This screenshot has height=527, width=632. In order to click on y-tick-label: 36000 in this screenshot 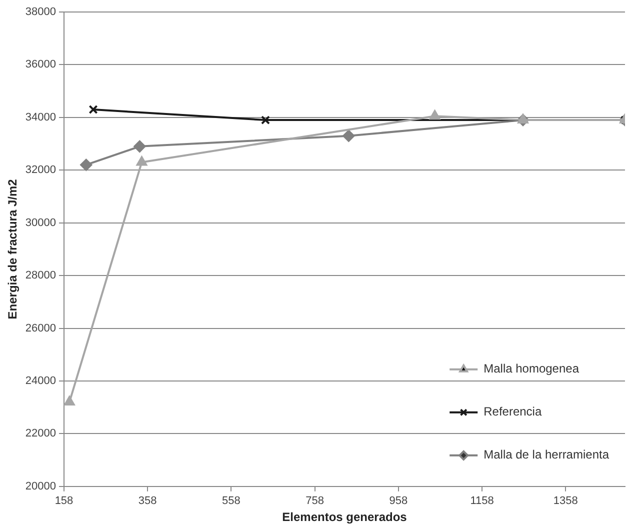, I will do `click(40, 64)`.